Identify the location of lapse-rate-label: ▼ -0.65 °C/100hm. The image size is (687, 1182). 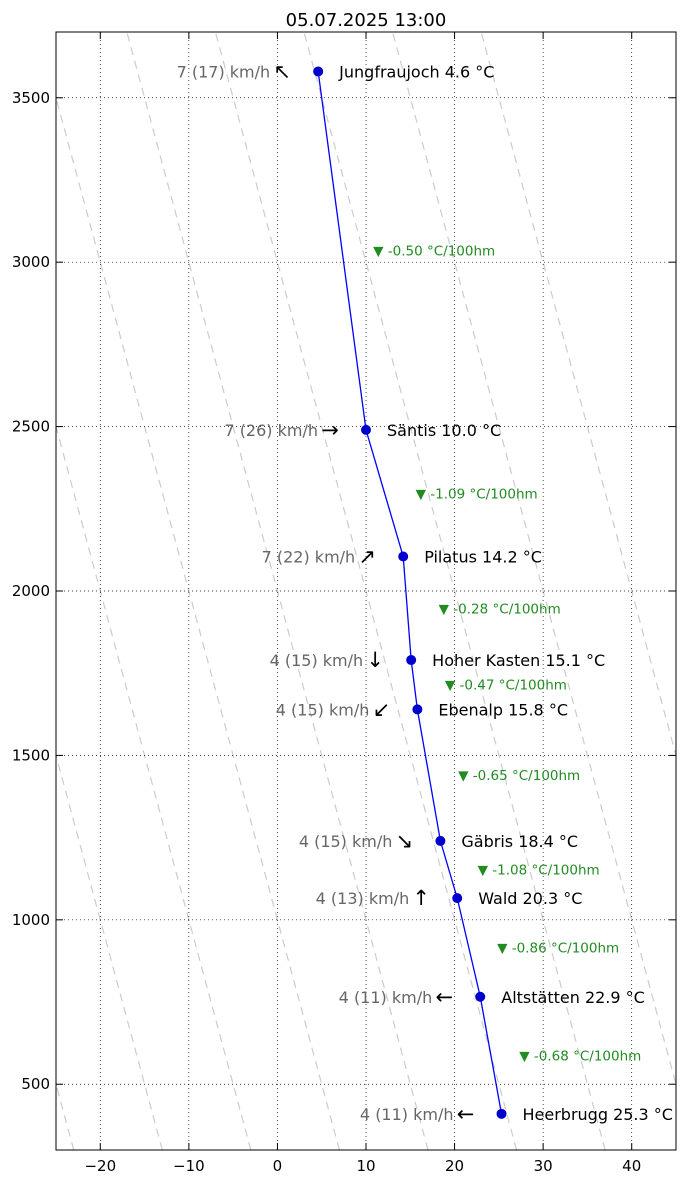
(519, 776).